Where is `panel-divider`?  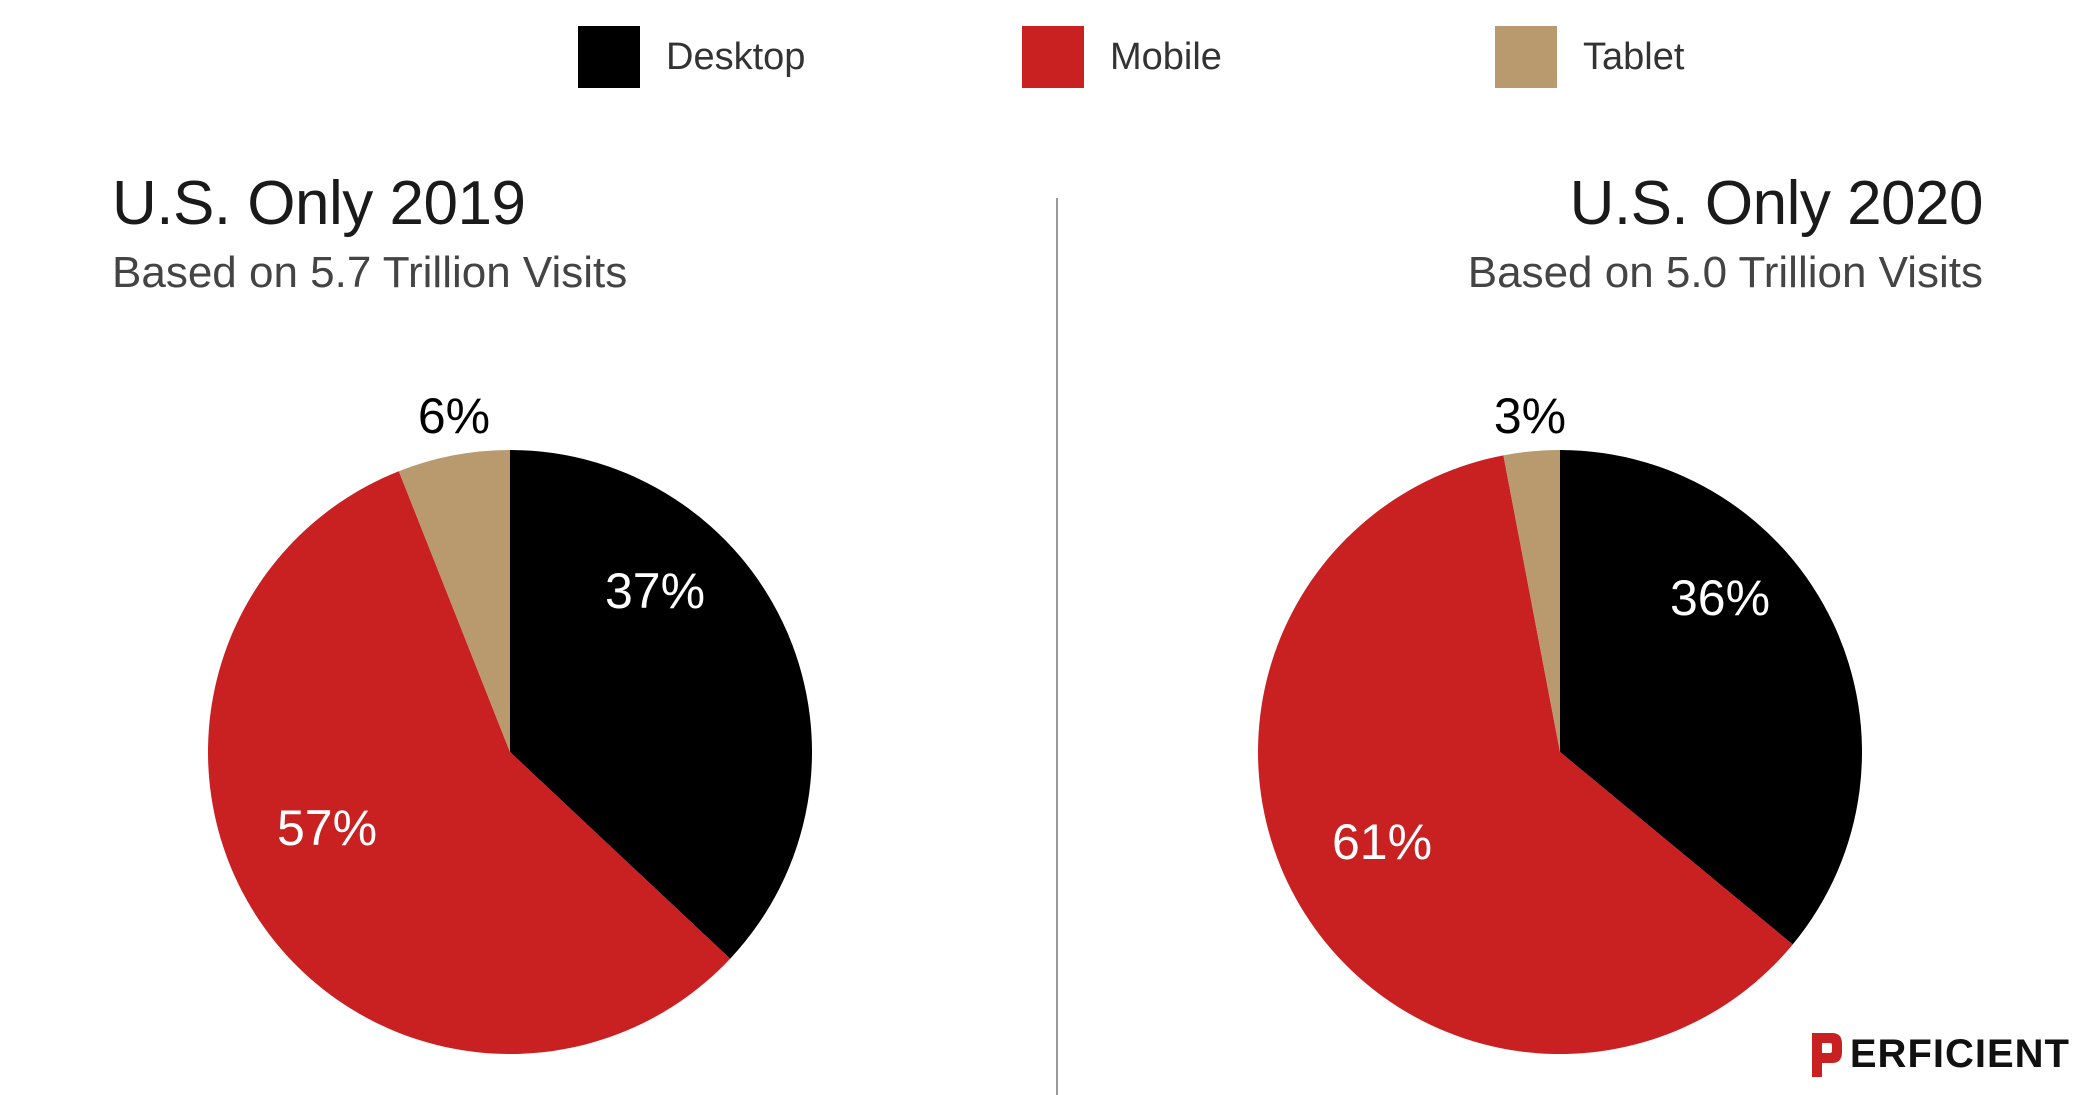
panel-divider is located at coordinates (1057, 646).